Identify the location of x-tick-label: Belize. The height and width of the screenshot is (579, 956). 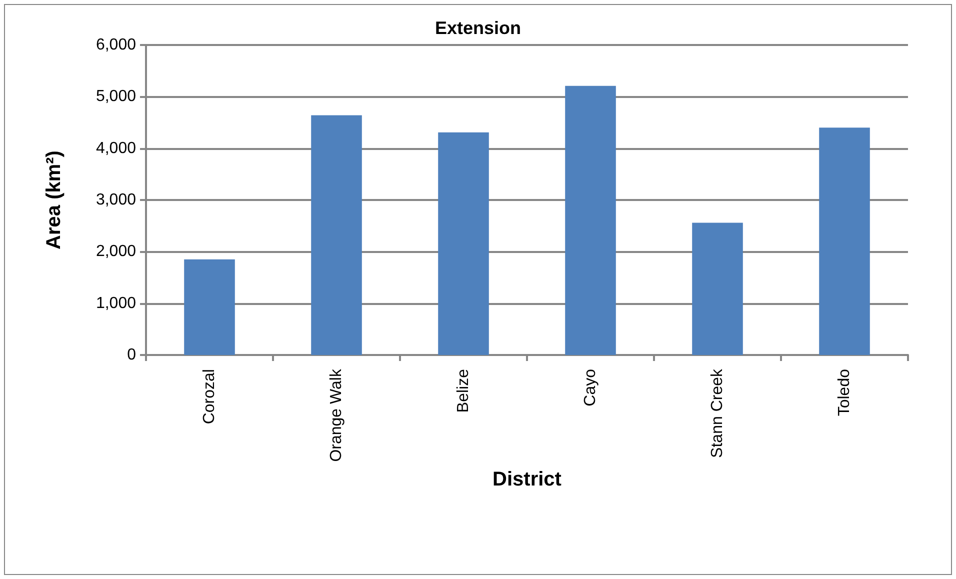
(463, 390).